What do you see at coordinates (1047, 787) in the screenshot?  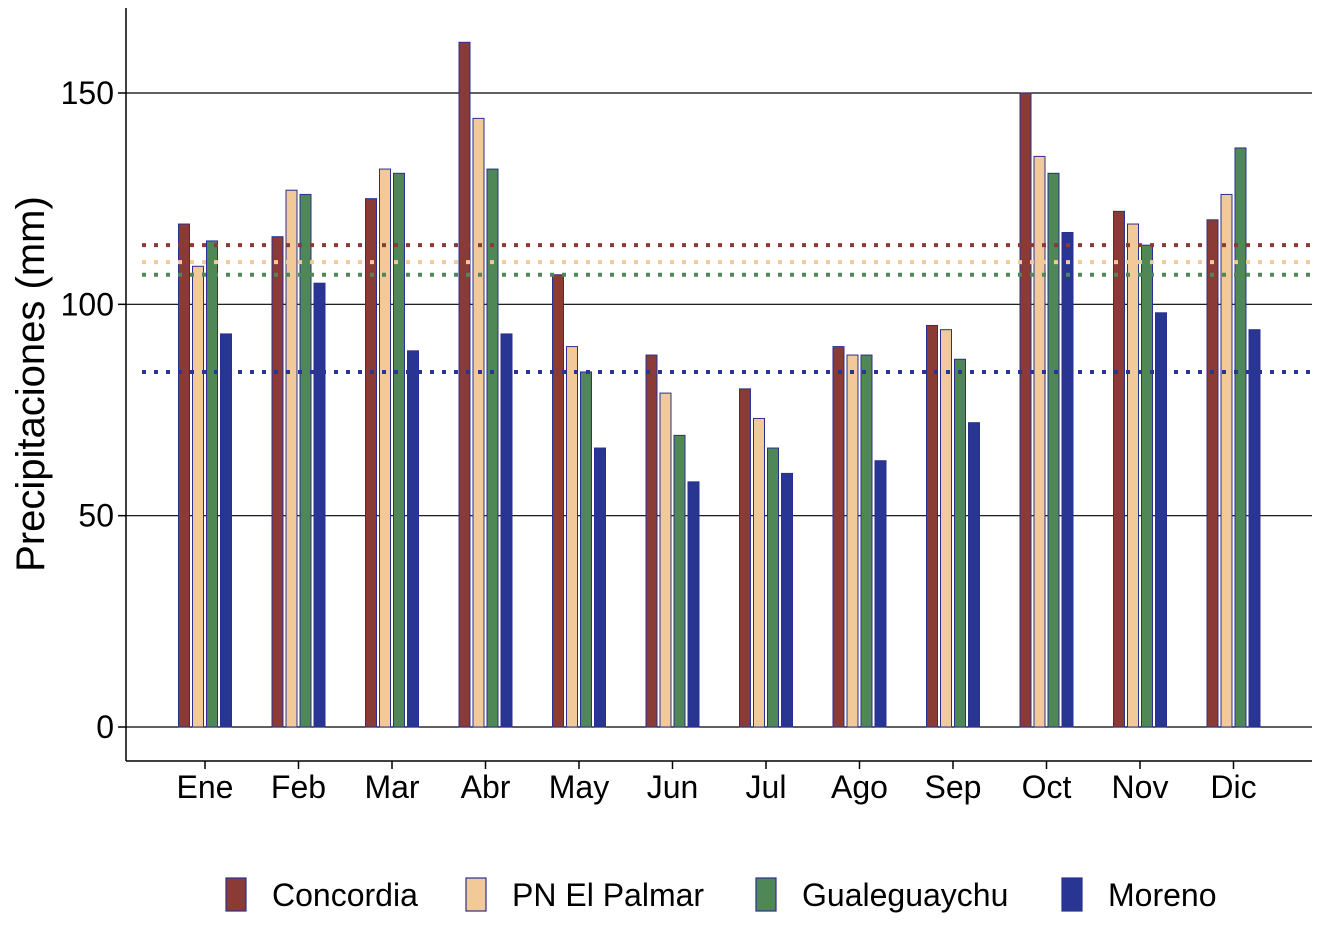 I see `x-tick-label: Oct` at bounding box center [1047, 787].